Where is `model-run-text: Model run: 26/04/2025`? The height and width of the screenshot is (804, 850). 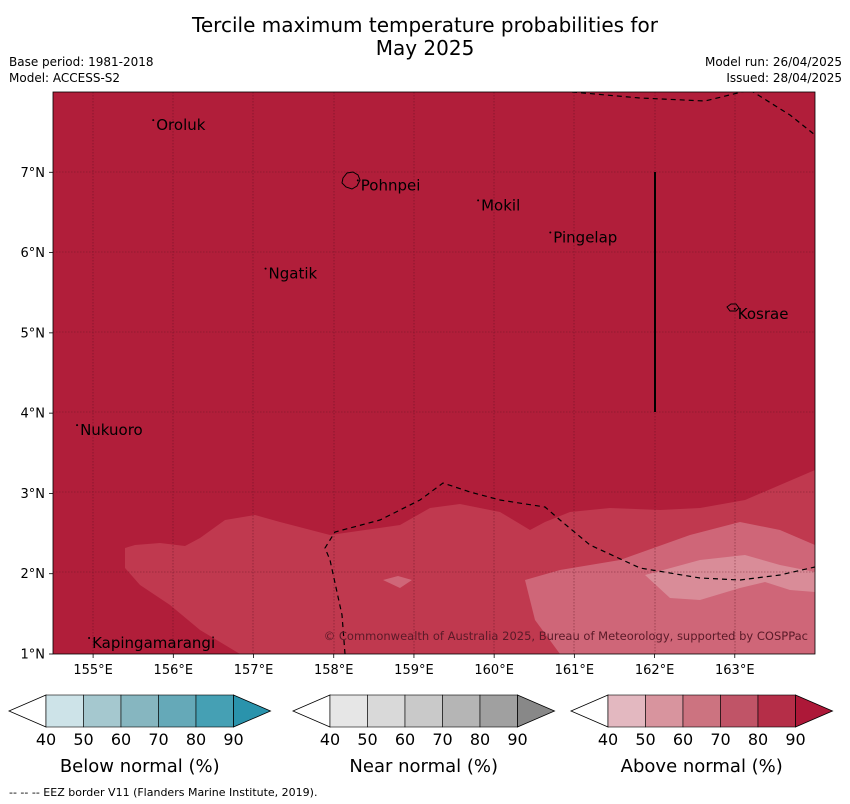
model-run-text: Model run: 26/04/2025 is located at coordinates (773, 62).